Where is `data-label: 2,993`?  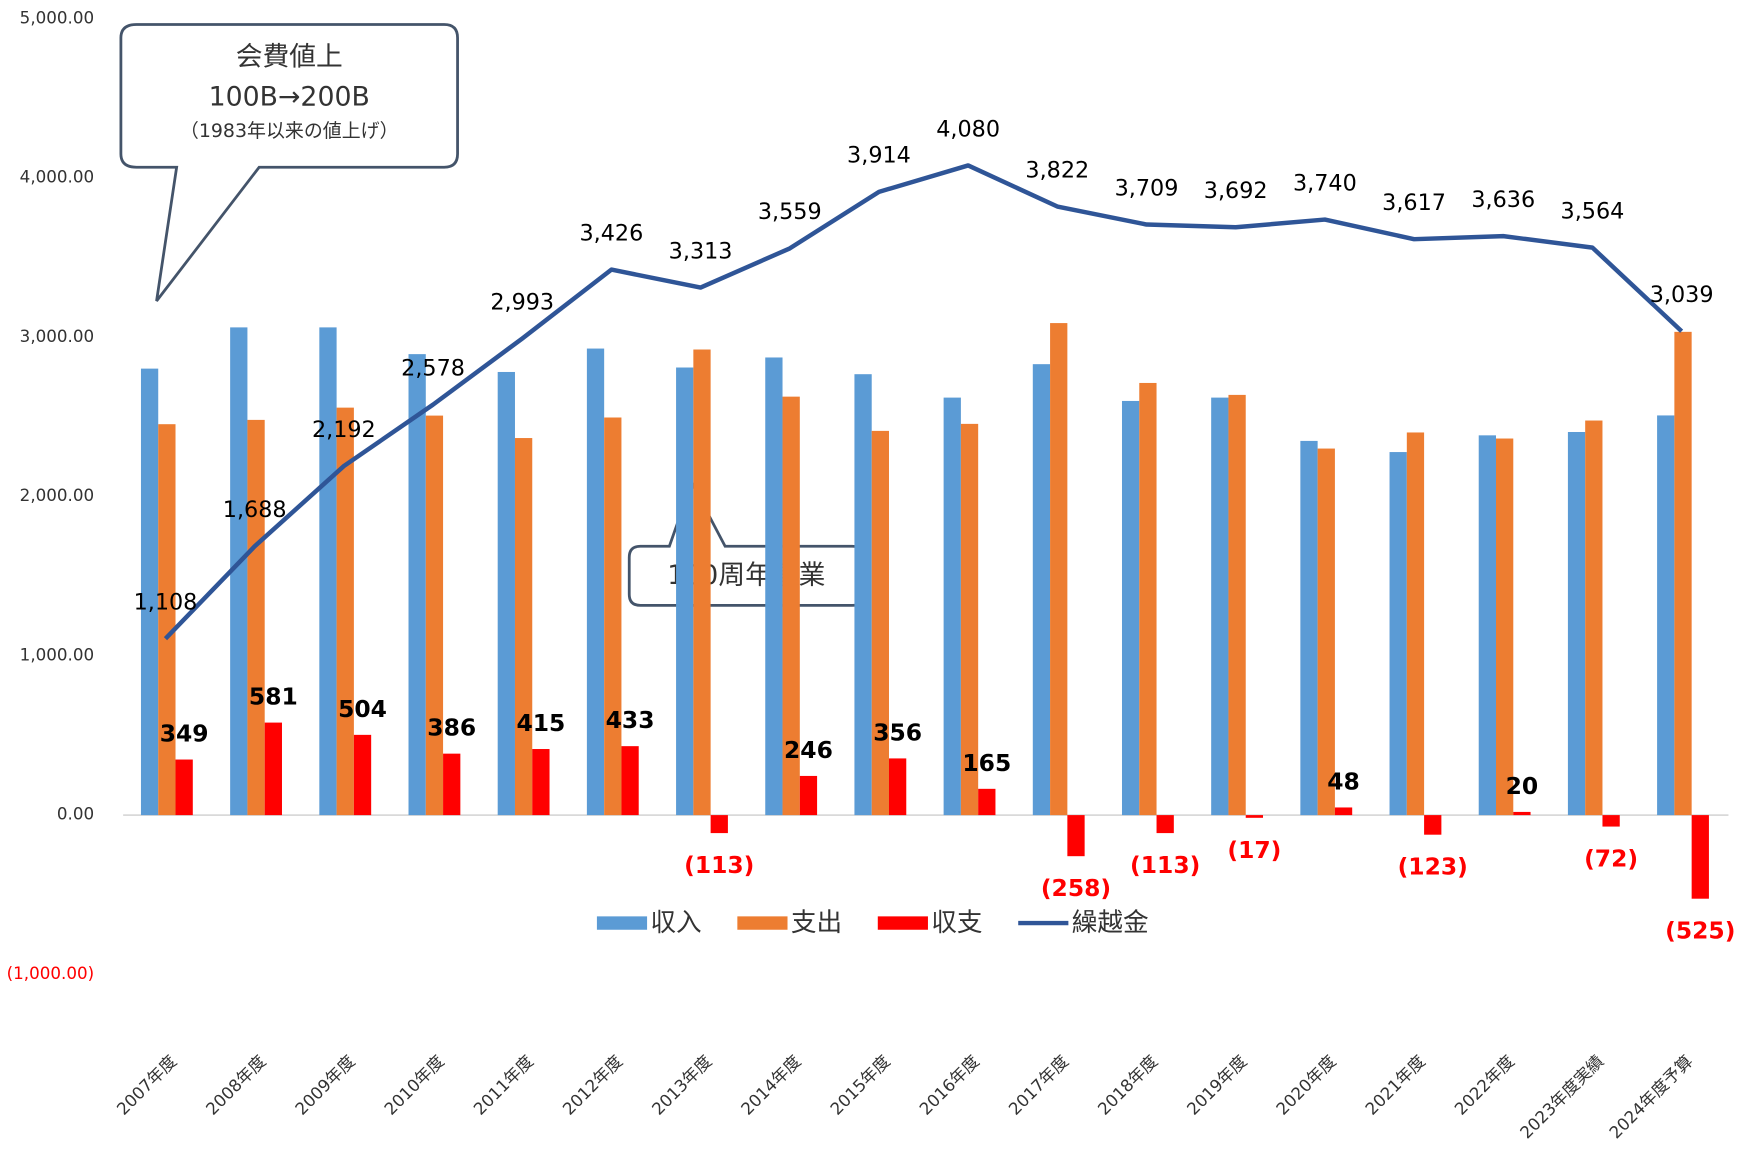
data-label: 2,993 is located at coordinates (522, 302).